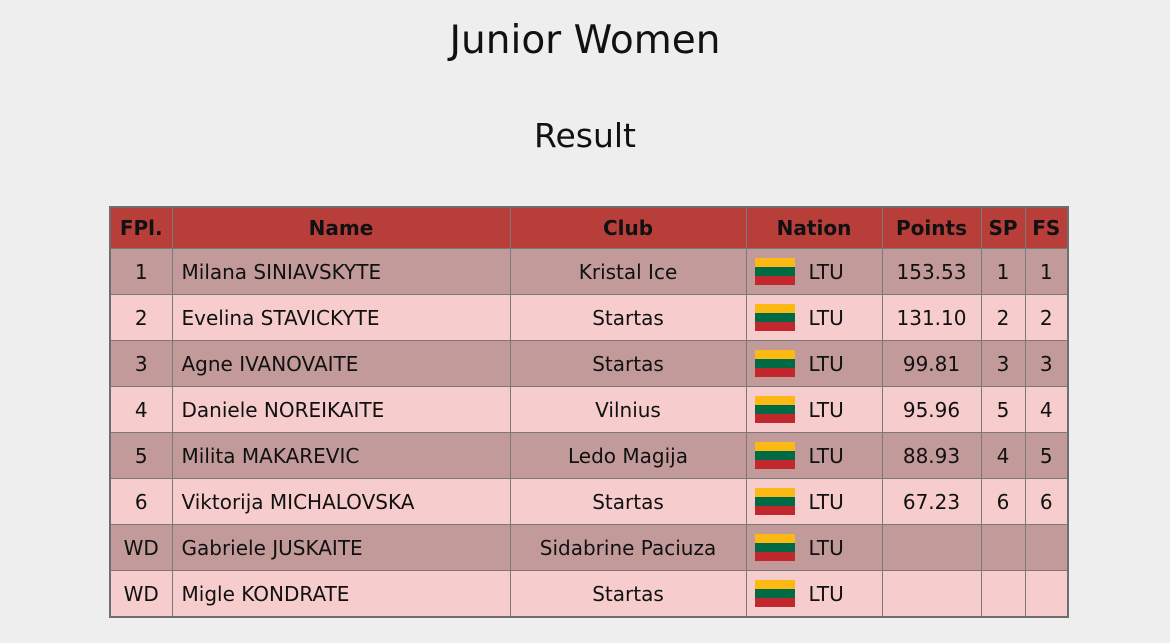  What do you see at coordinates (341, 409) in the screenshot?
I see `cell-name: Daniele NOREIKAITE` at bounding box center [341, 409].